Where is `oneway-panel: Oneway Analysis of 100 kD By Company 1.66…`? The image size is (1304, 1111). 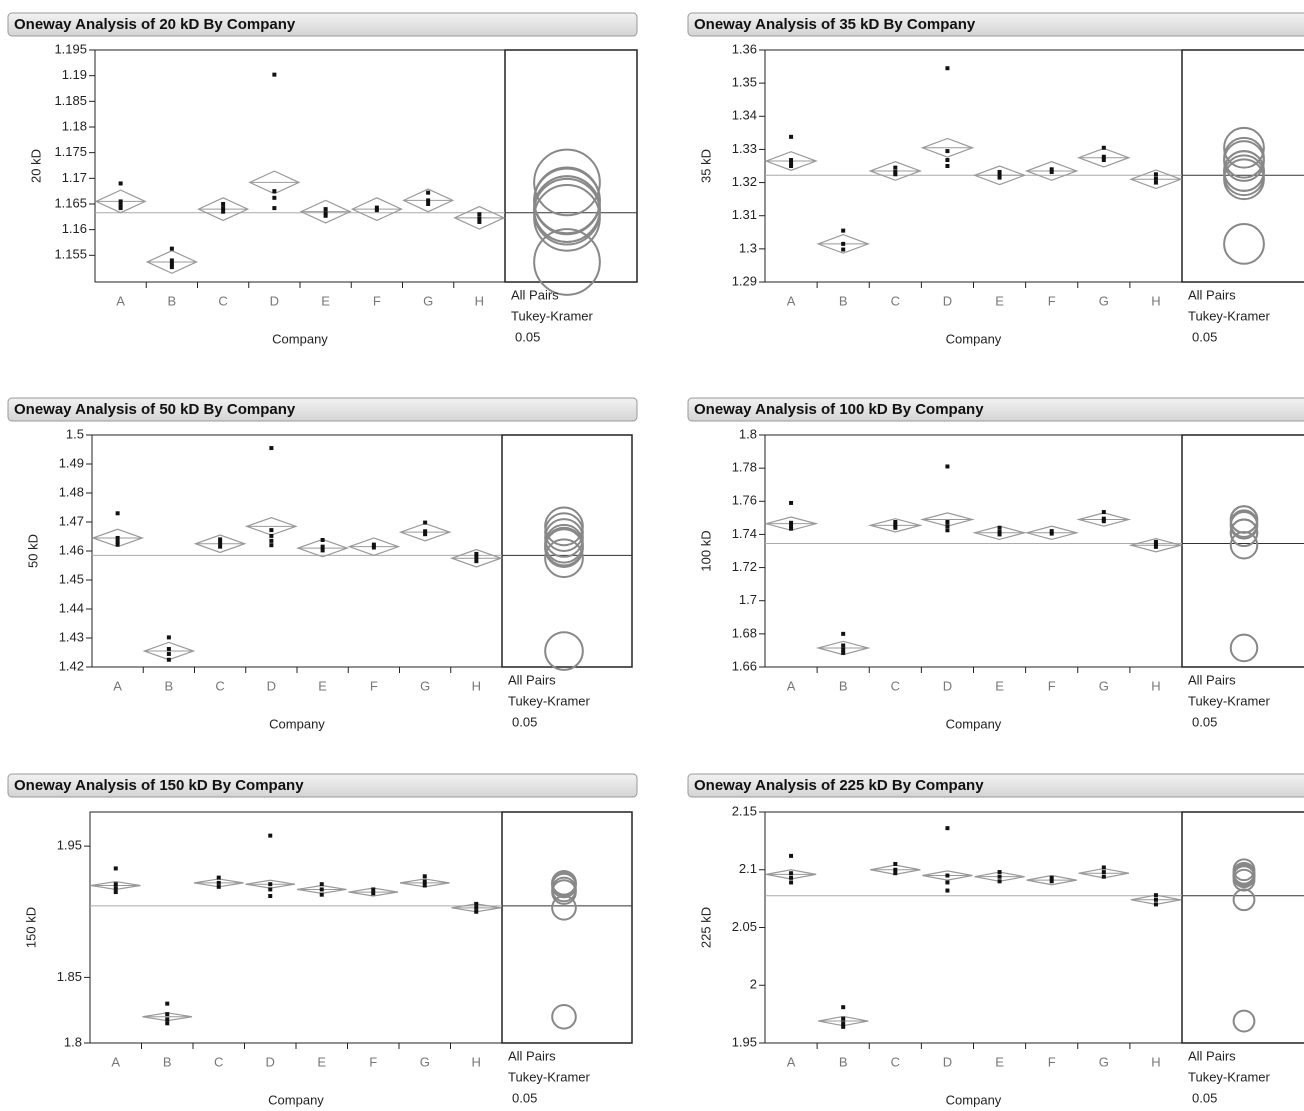 oneway-panel: Oneway Analysis of 100 kD By Company 1.66… is located at coordinates (995, 564).